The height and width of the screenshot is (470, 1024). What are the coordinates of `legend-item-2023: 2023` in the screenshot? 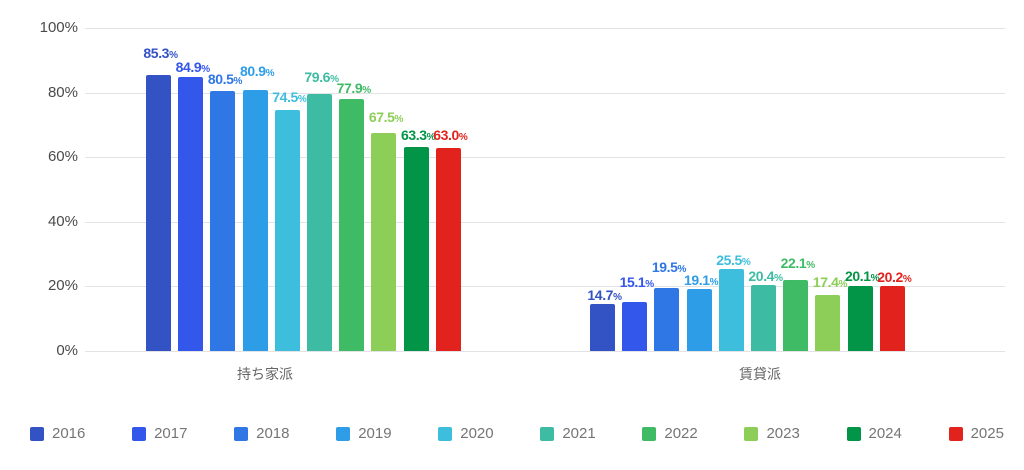 It's located at (772, 433).